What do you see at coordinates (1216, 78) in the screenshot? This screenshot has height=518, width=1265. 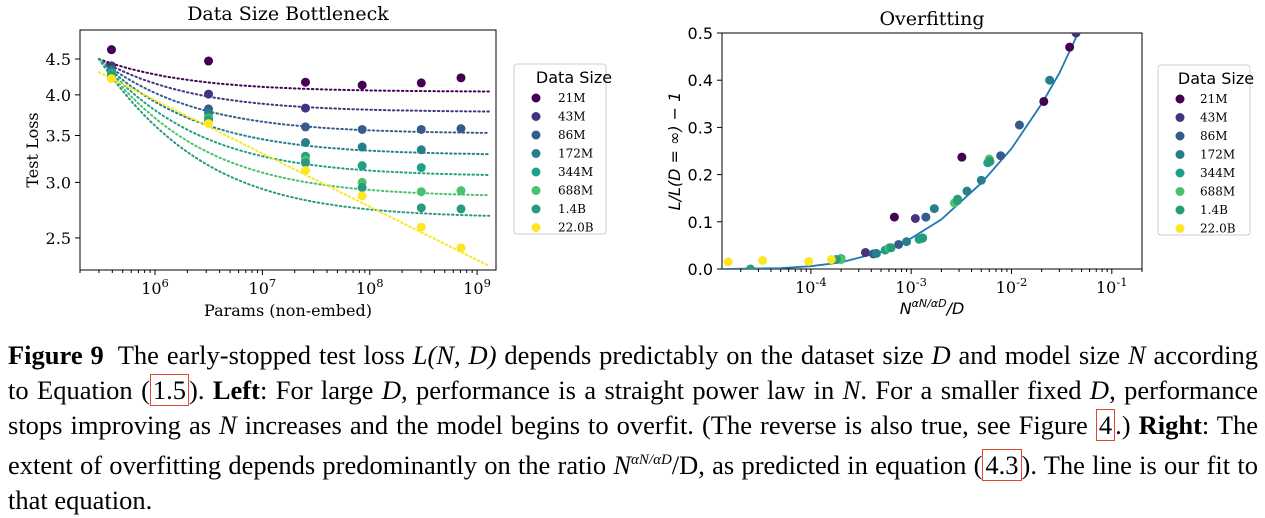 I see `right-legend-title: Data Size` at bounding box center [1216, 78].